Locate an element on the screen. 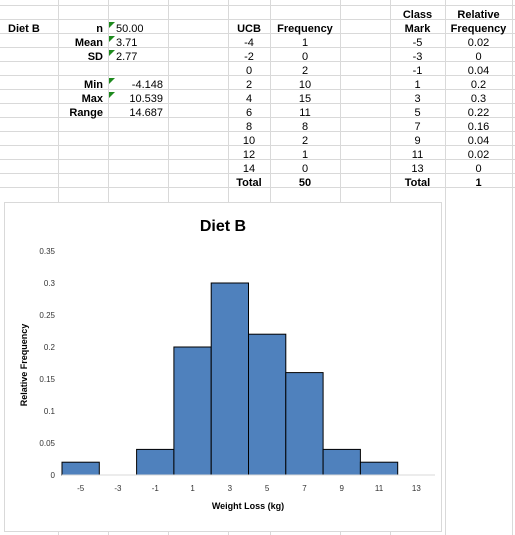 This screenshot has height=535, width=515. y-ticks-group: 0 0.05 0.1 0.15 0.2 0.25 0.3 0.35 is located at coordinates (47, 363).